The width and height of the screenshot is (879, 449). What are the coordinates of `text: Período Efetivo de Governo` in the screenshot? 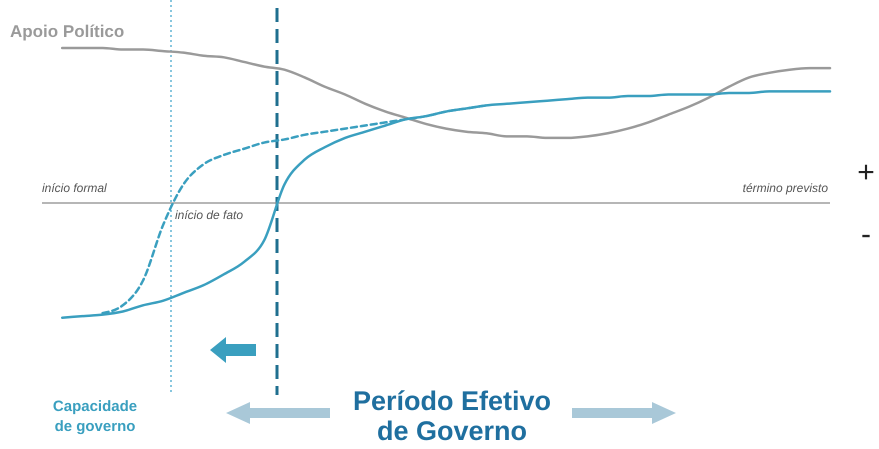 It's located at (452, 416).